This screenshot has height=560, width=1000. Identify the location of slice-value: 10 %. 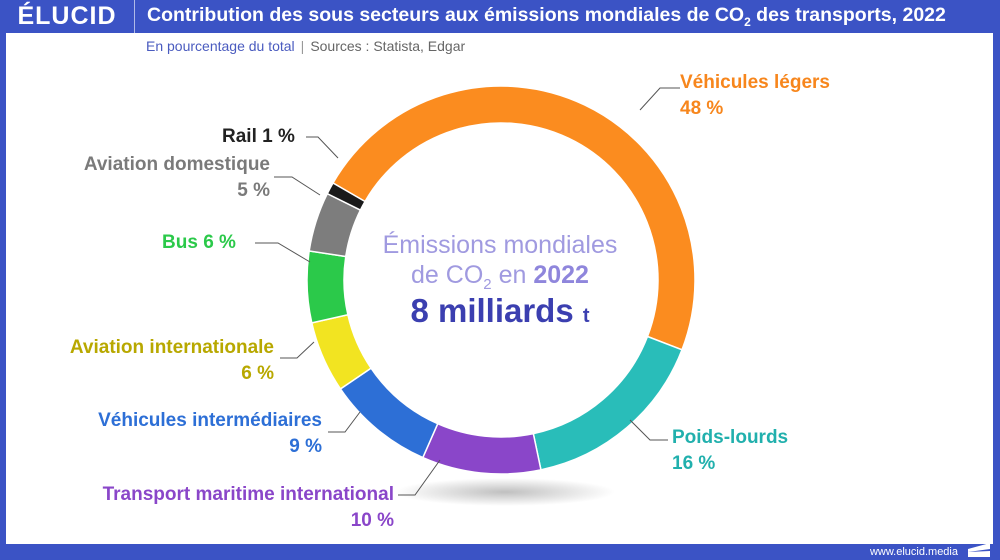
(372, 520).